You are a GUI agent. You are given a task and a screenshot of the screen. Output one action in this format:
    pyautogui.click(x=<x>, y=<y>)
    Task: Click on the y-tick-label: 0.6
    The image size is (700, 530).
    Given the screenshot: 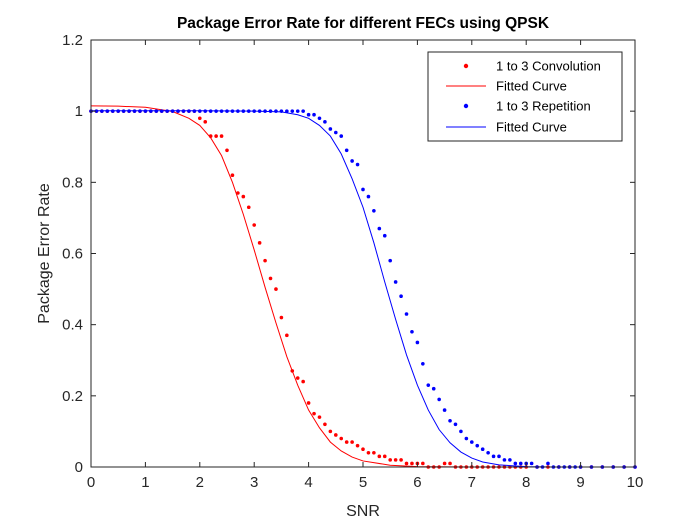 What is the action you would take?
    pyautogui.click(x=72, y=254)
    